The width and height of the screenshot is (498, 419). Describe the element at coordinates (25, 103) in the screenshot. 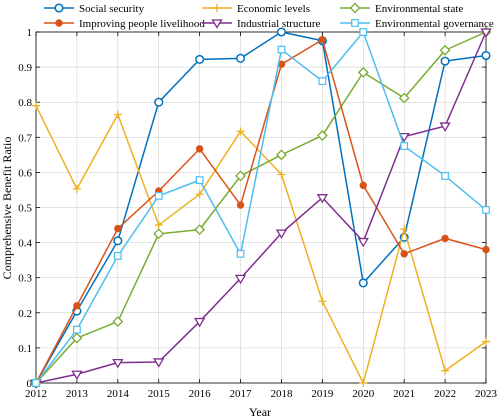

I see `y-tick-label: 0.8` at that location.